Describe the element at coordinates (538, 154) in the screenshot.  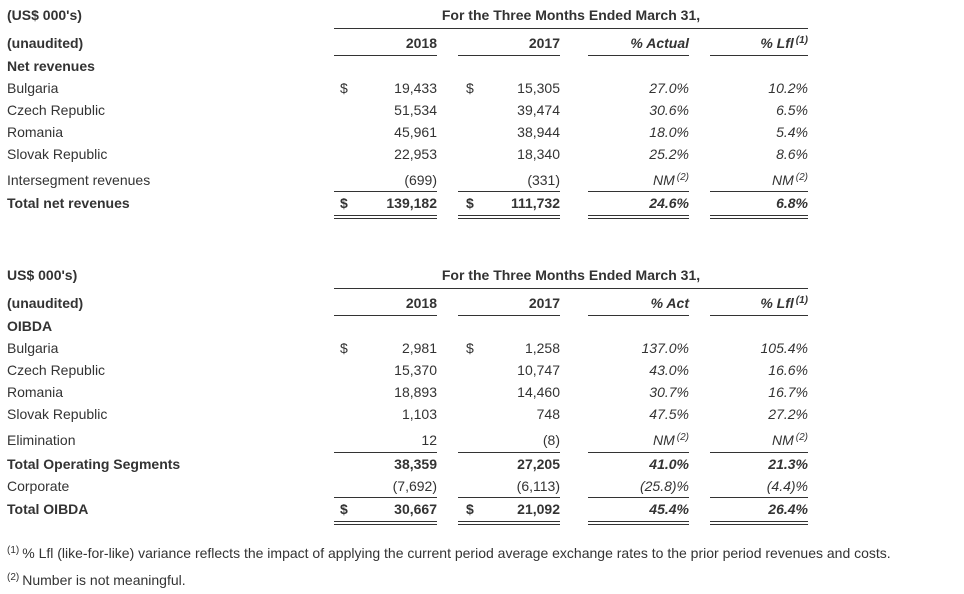
I see `value-2017: 18,340` at that location.